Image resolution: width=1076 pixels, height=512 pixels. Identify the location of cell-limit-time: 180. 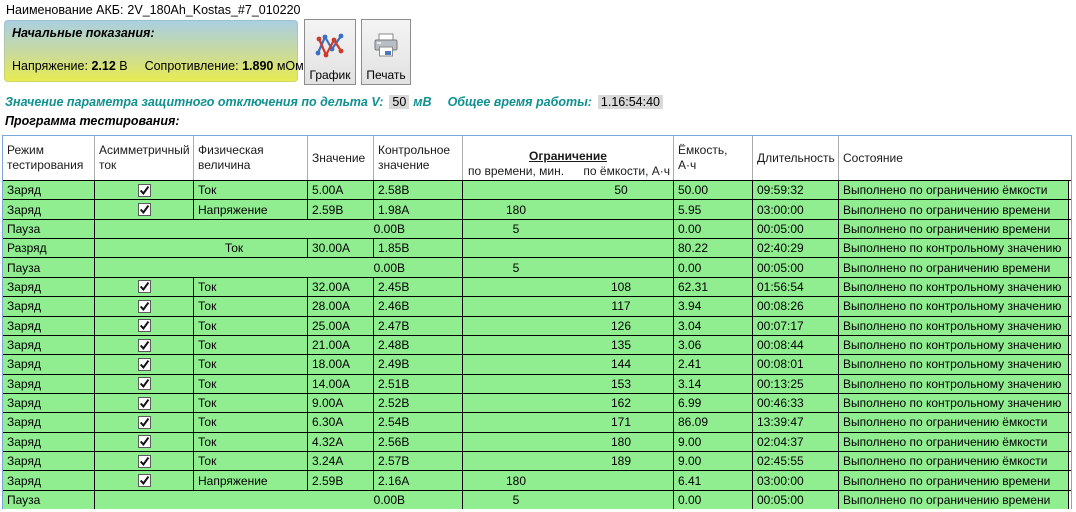
(516, 209).